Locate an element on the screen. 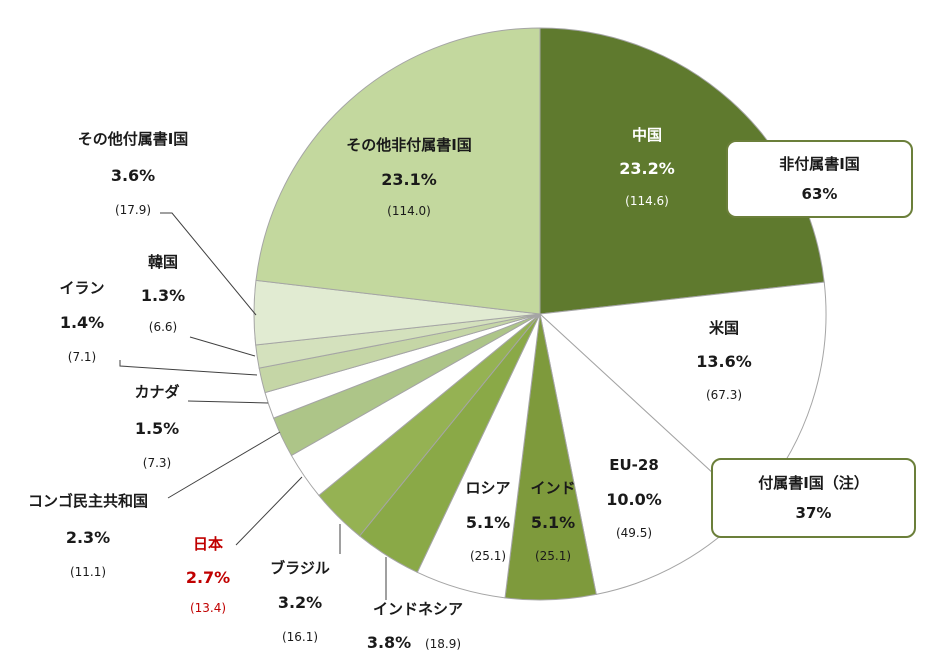 This screenshot has height=669, width=939. slice-label-japan-value: (13.4) is located at coordinates (208, 608).